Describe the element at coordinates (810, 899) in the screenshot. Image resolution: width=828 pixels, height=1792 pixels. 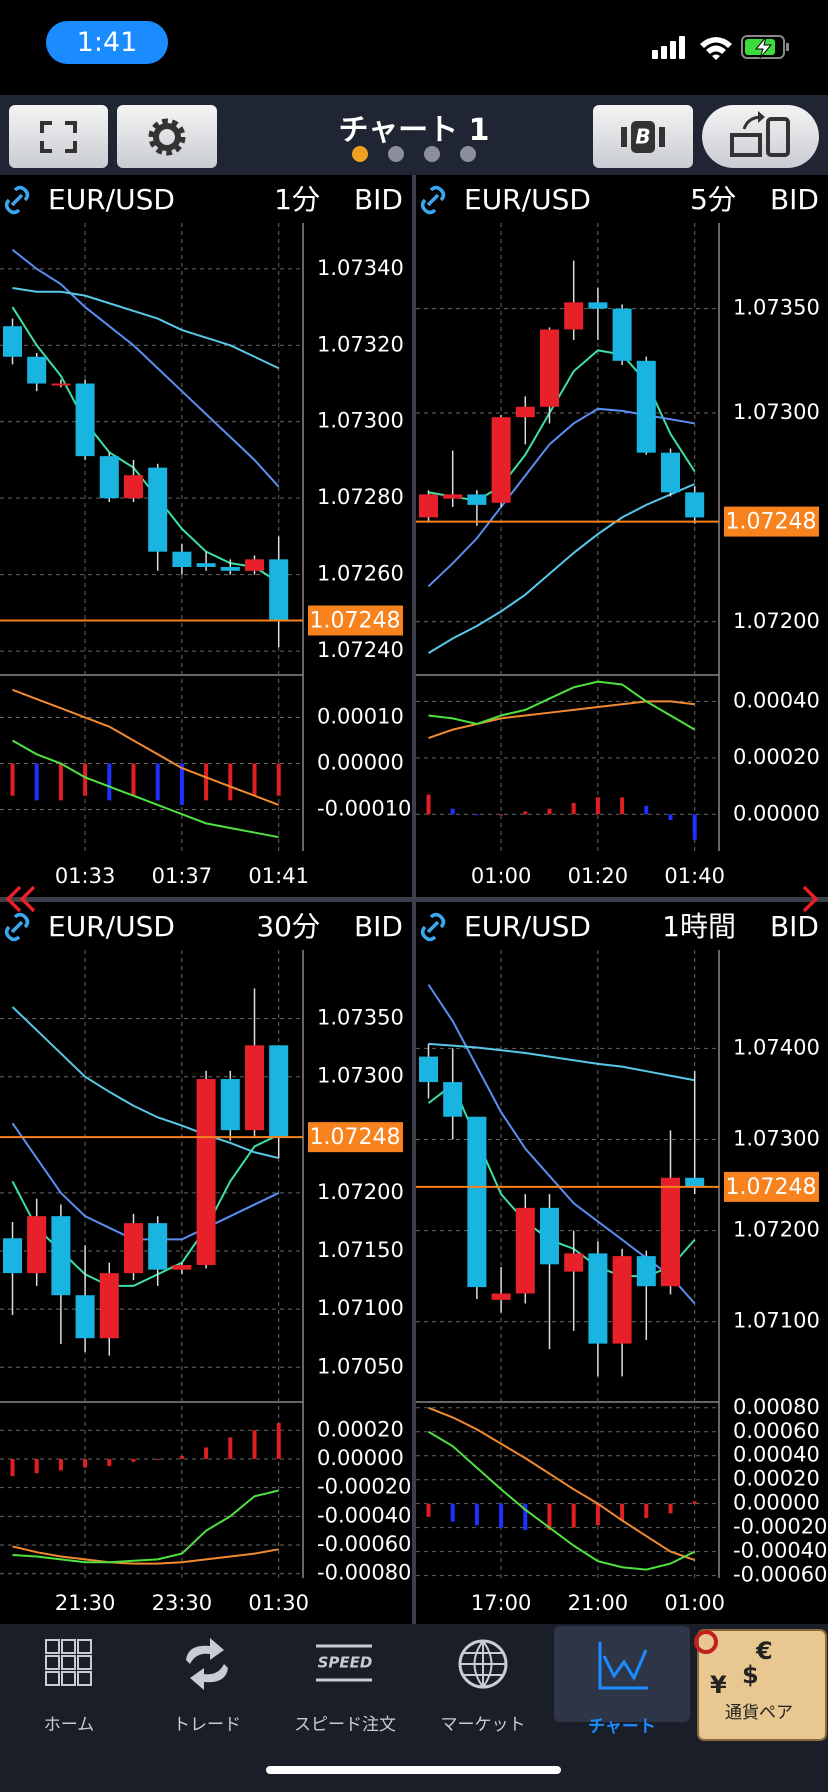
I see `next-arrow` at that location.